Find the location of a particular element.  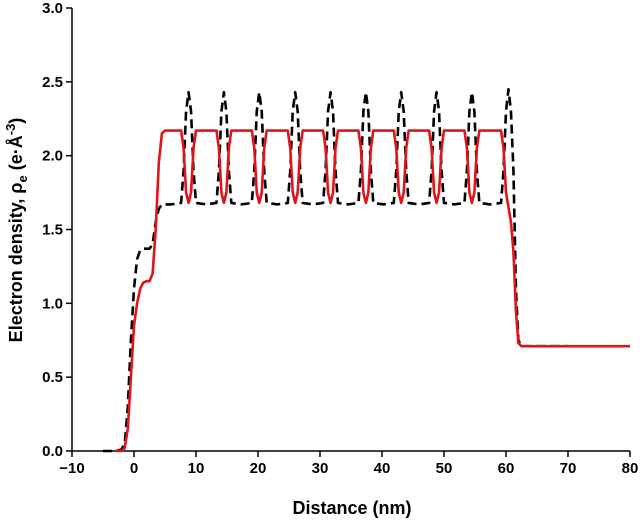

y-tick-label: 2.0 is located at coordinates (52, 156).